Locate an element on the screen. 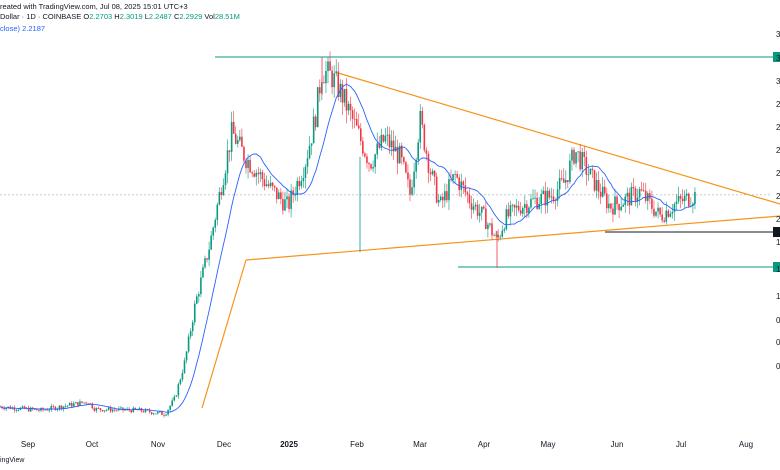 The width and height of the screenshot is (780, 470). open-label: O is located at coordinates (86, 16).